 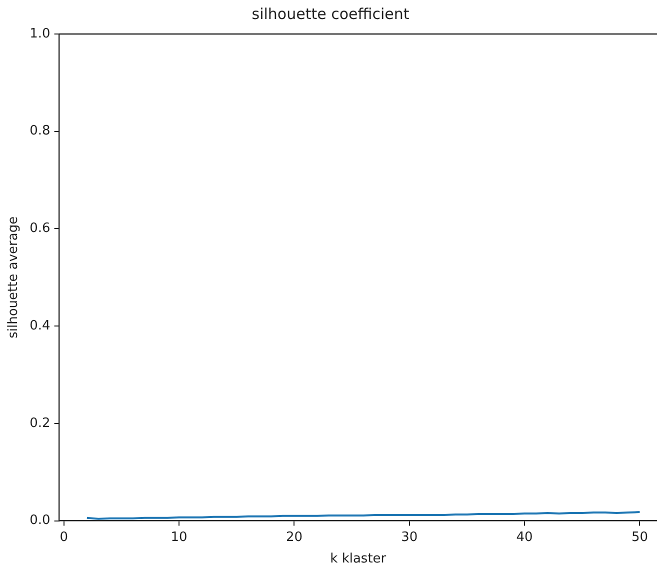 What do you see at coordinates (331, 13) in the screenshot?
I see `chart-title: silhouette coefficient` at bounding box center [331, 13].